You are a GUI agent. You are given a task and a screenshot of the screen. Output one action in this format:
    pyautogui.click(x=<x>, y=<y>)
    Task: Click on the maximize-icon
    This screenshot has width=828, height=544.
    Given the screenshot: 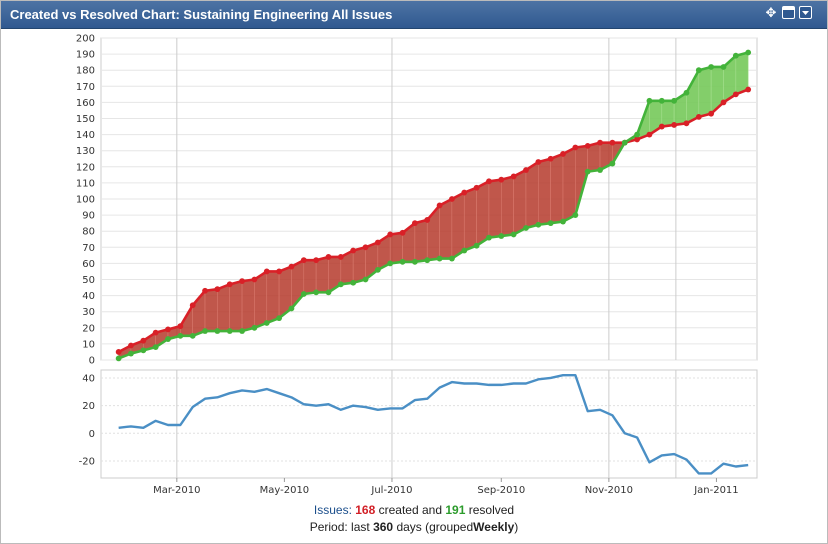 What is the action you would take?
    pyautogui.click(x=788, y=12)
    